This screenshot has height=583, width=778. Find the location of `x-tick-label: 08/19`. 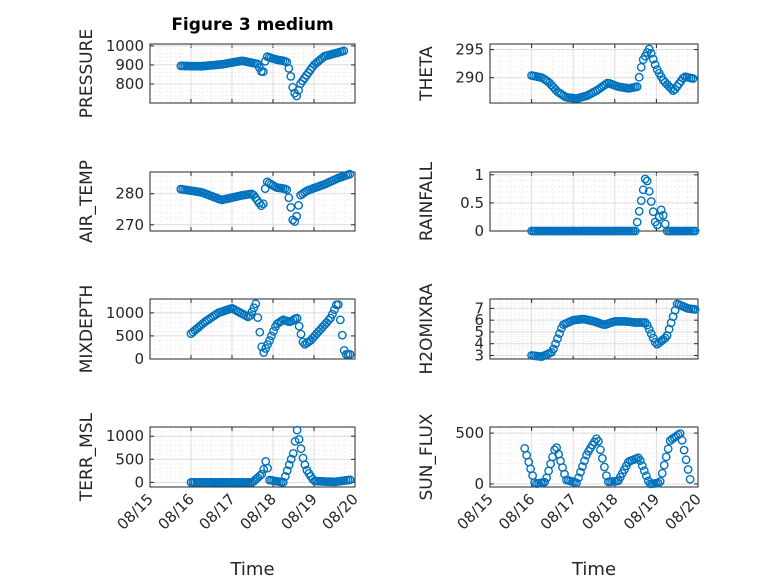

x-tick-label: 08/19 is located at coordinates (641, 511).